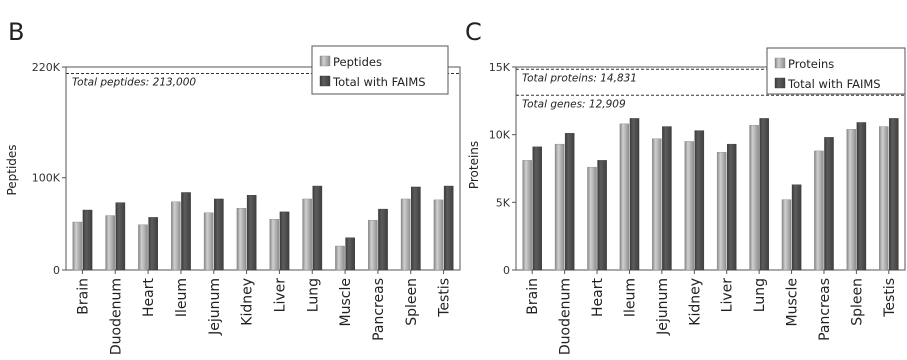  What do you see at coordinates (357, 62) in the screenshot?
I see `legend-label: Peptides` at bounding box center [357, 62].